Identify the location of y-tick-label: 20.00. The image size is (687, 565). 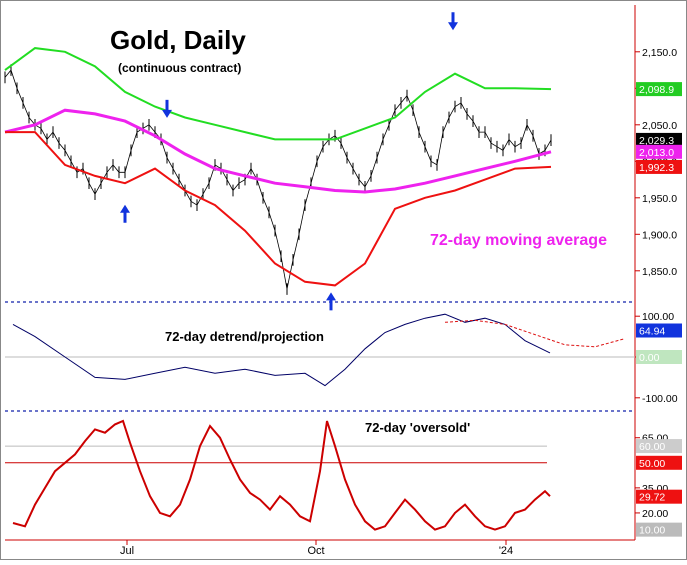
(655, 514).